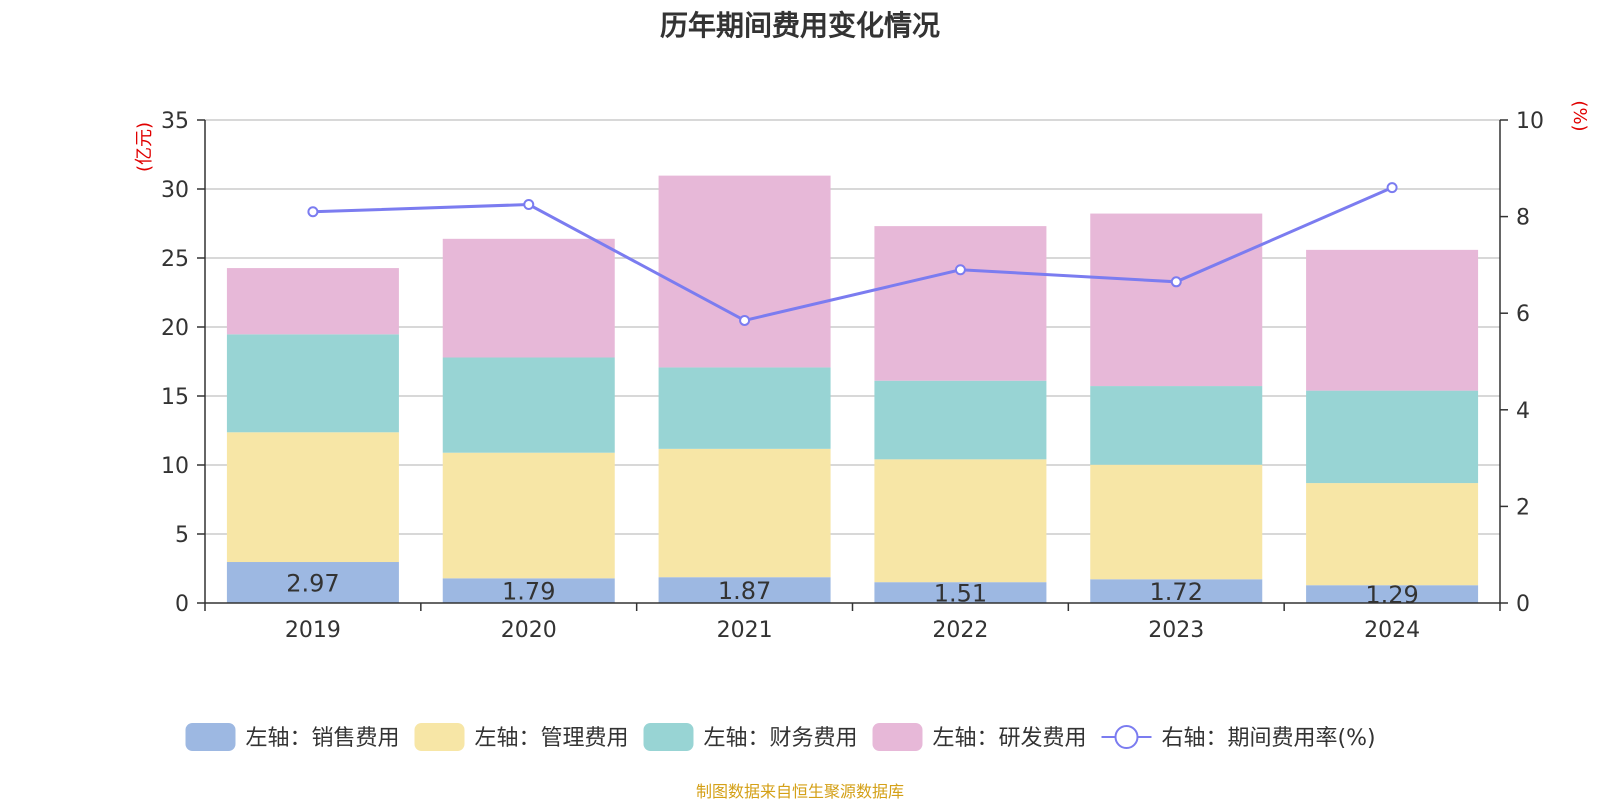  Describe the element at coordinates (799, 791) in the screenshot. I see `source-note: 制图数据来自恒生聚源数据库` at that location.